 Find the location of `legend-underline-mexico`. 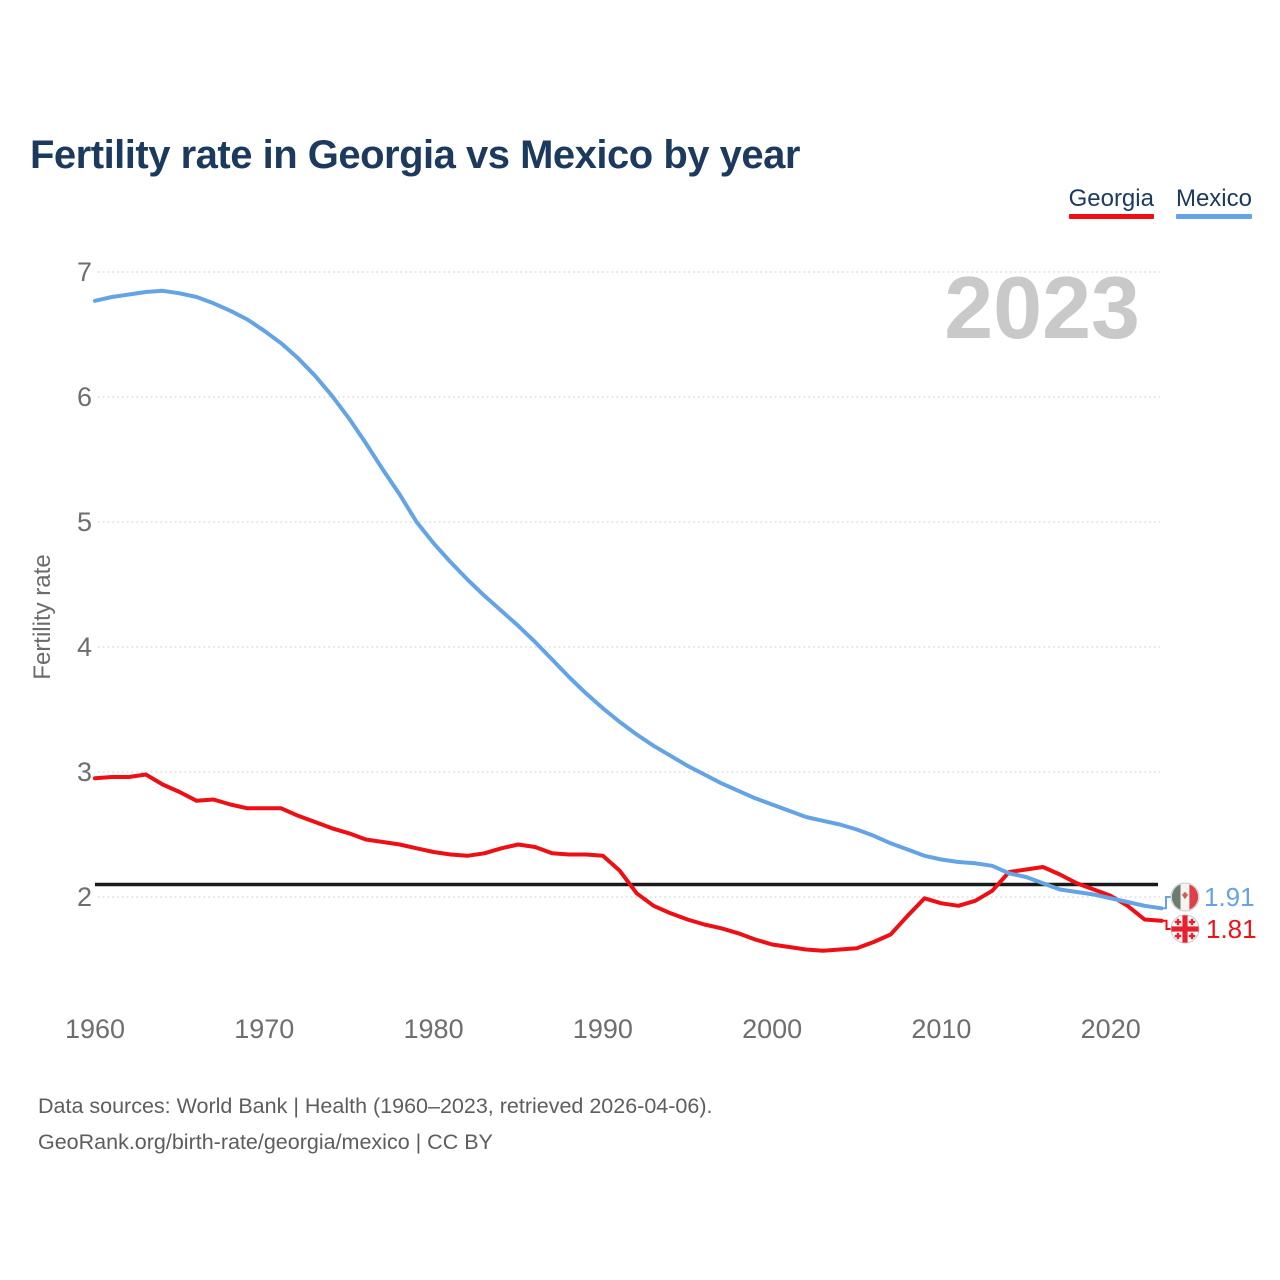

legend-underline-mexico is located at coordinates (1213, 216).